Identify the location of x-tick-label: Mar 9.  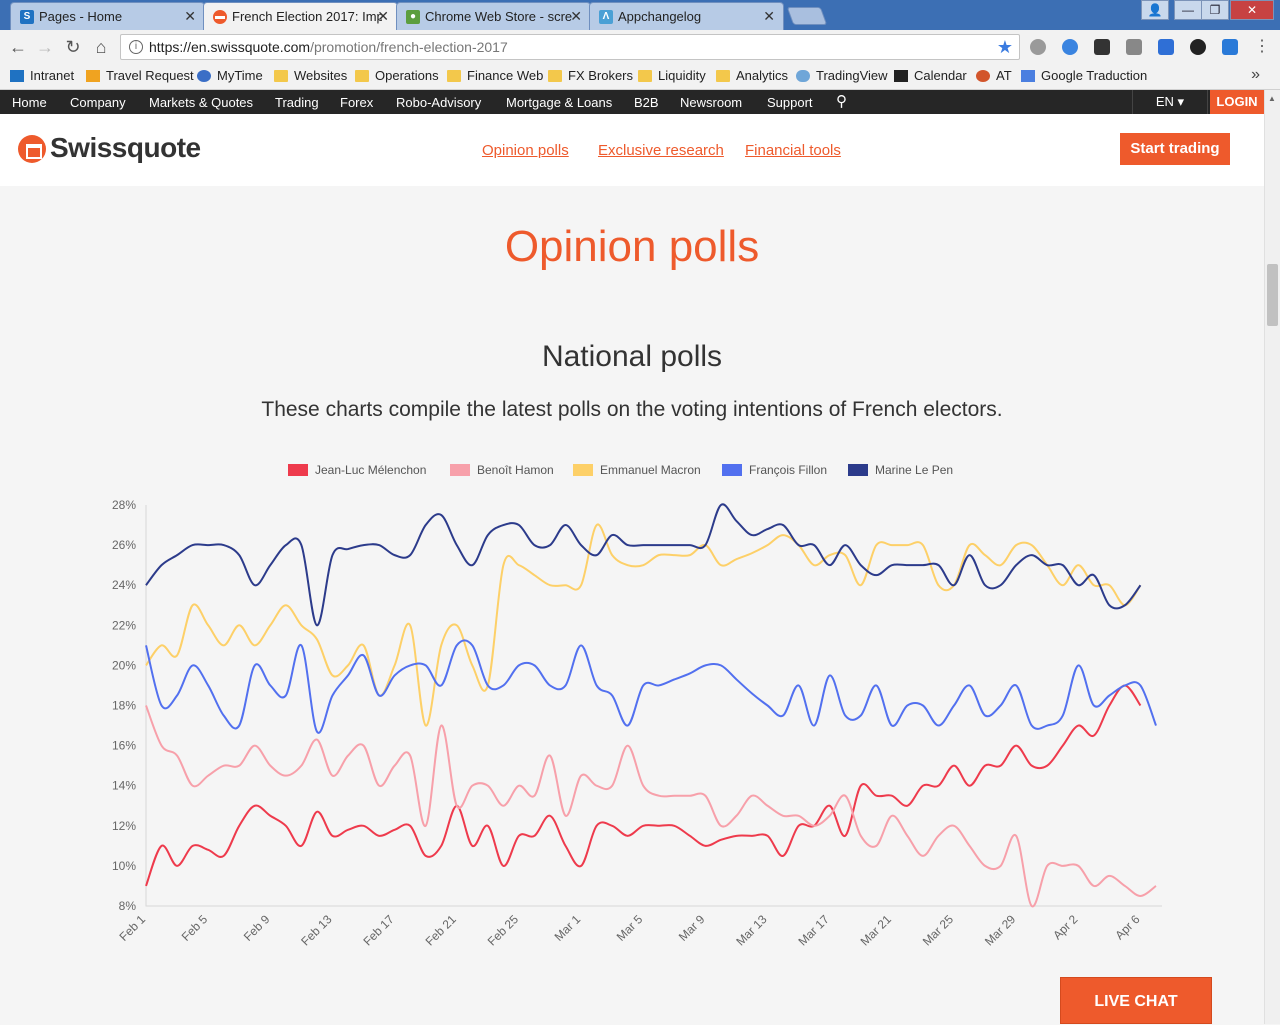
(692, 928).